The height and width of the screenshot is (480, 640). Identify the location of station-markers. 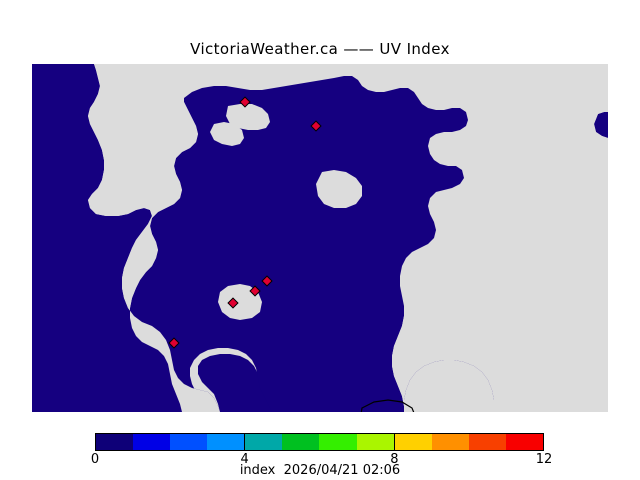
(245, 222).